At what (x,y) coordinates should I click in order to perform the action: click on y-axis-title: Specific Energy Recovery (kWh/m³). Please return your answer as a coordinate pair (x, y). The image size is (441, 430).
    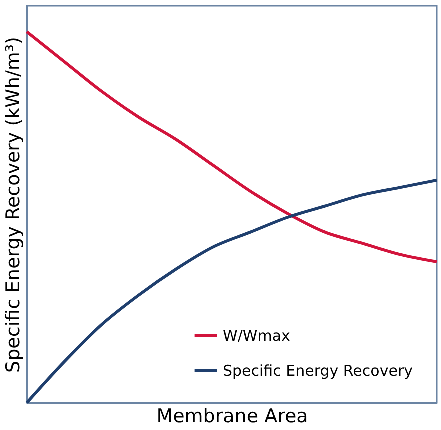
    Looking at the image, I should click on (13, 205).